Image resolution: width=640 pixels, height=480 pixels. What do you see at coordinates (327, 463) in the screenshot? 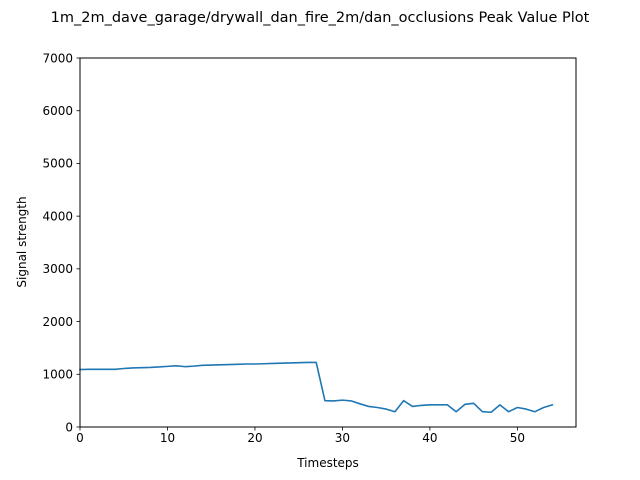
I see `x-axis-label: Timesteps` at bounding box center [327, 463].